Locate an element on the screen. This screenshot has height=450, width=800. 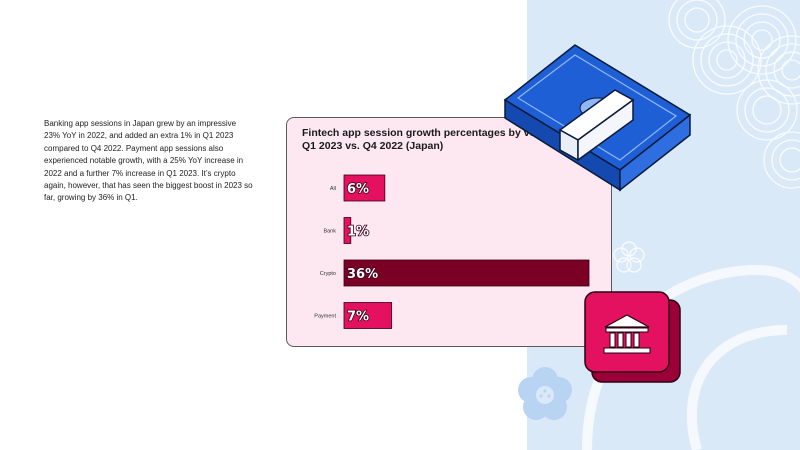
chart-subtitle: Q1 2023 vs. Q4 2022 (Japan) is located at coordinates (373, 146).